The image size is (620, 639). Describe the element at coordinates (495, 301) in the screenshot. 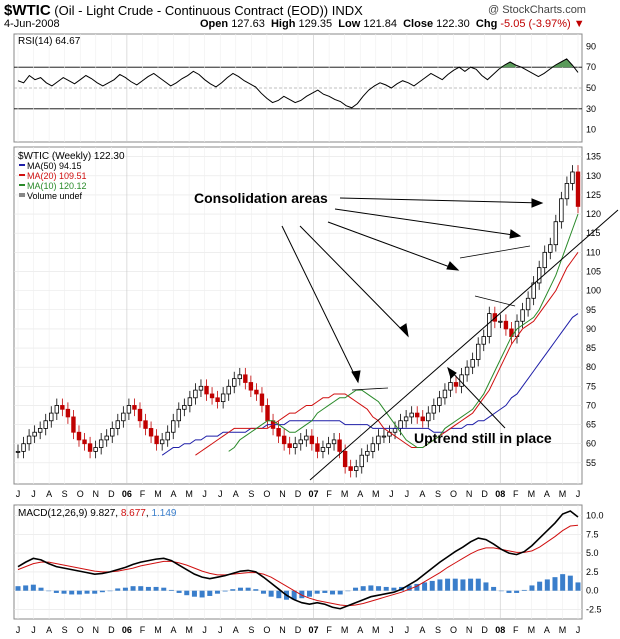

I see `consolidation-marker` at that location.